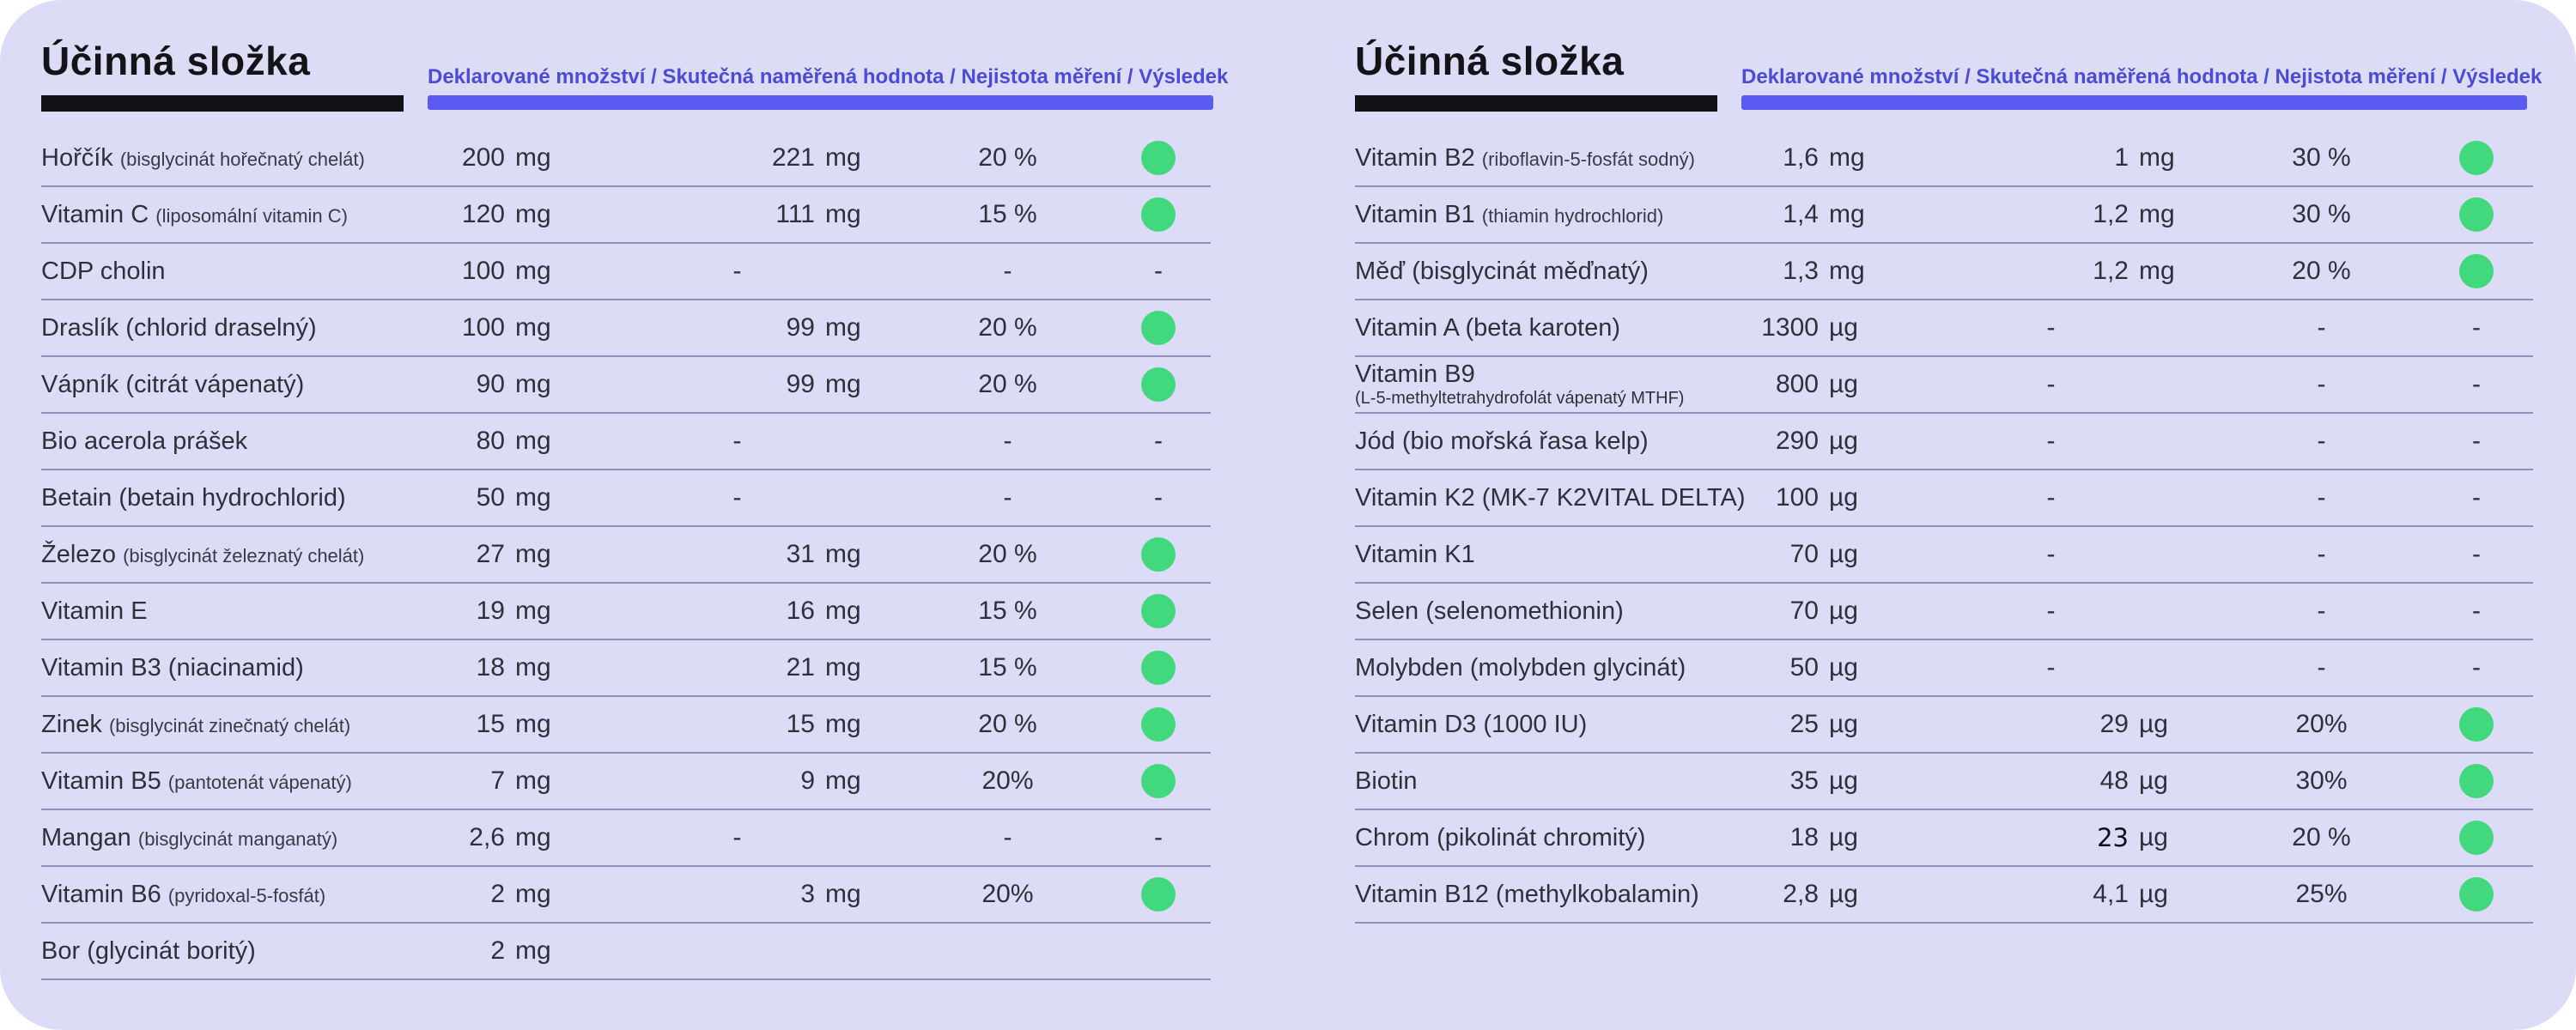 The image size is (2576, 1030). Describe the element at coordinates (483, 157) in the screenshot. I see `declared-amount-value: 200` at that location.